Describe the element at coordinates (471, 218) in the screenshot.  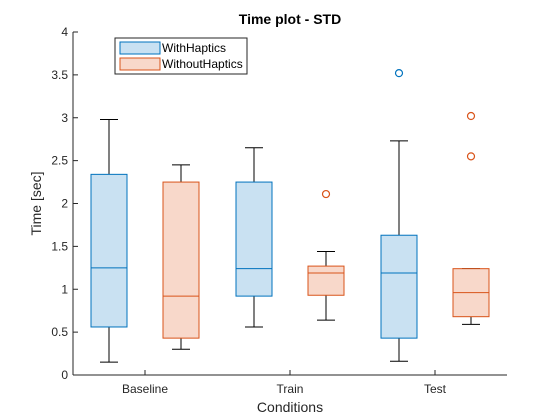
I see `box-withouthaptics-test` at that location.